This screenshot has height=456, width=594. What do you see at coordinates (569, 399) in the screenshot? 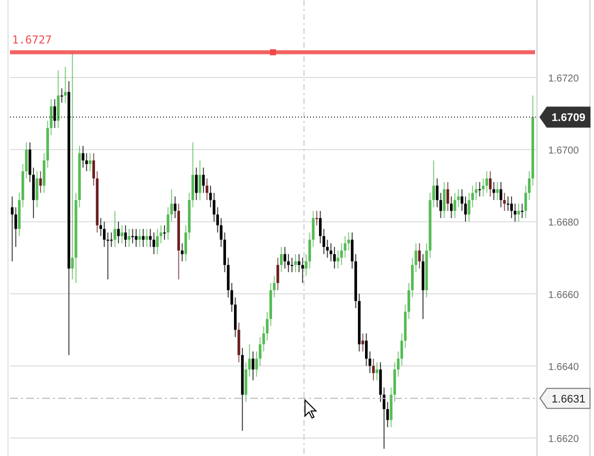
I see `ref-line-label: 1.6631` at bounding box center [569, 399].